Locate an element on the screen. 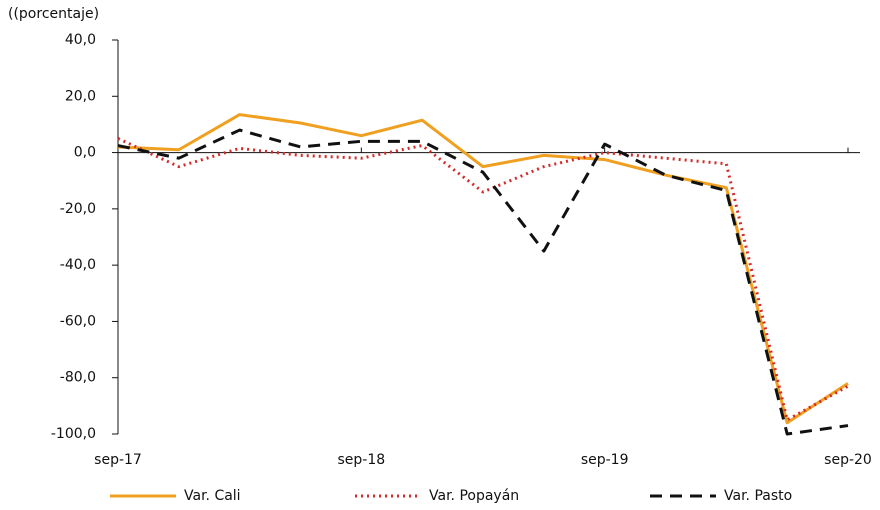 Image resolution: width=880 pixels, height=510 pixels. x-tick-label: sep-19 is located at coordinates (605, 460).